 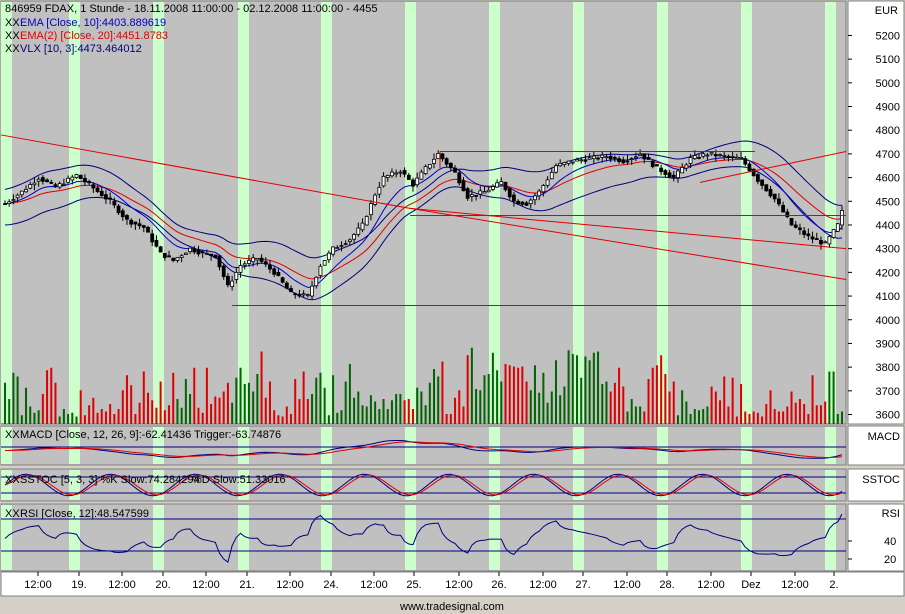 What do you see at coordinates (888, 368) in the screenshot?
I see `y-tick-label: 3800` at bounding box center [888, 368].